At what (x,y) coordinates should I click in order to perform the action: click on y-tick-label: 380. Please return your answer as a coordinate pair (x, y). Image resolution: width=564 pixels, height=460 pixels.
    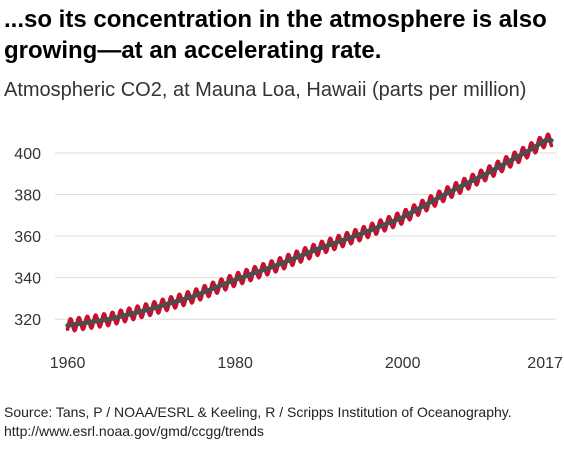
    Looking at the image, I should click on (27, 196).